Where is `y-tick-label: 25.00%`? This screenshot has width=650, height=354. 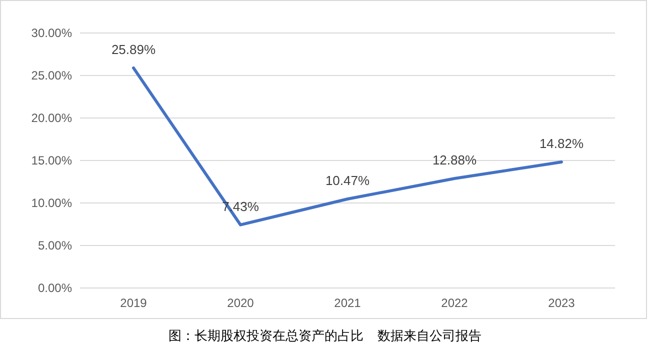
y-tick-label: 25.00% is located at coordinates (51, 75).